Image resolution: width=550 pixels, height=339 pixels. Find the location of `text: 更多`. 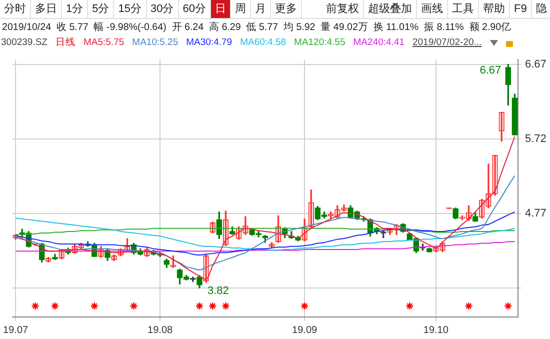

text: 更多 is located at coordinates (286, 9).